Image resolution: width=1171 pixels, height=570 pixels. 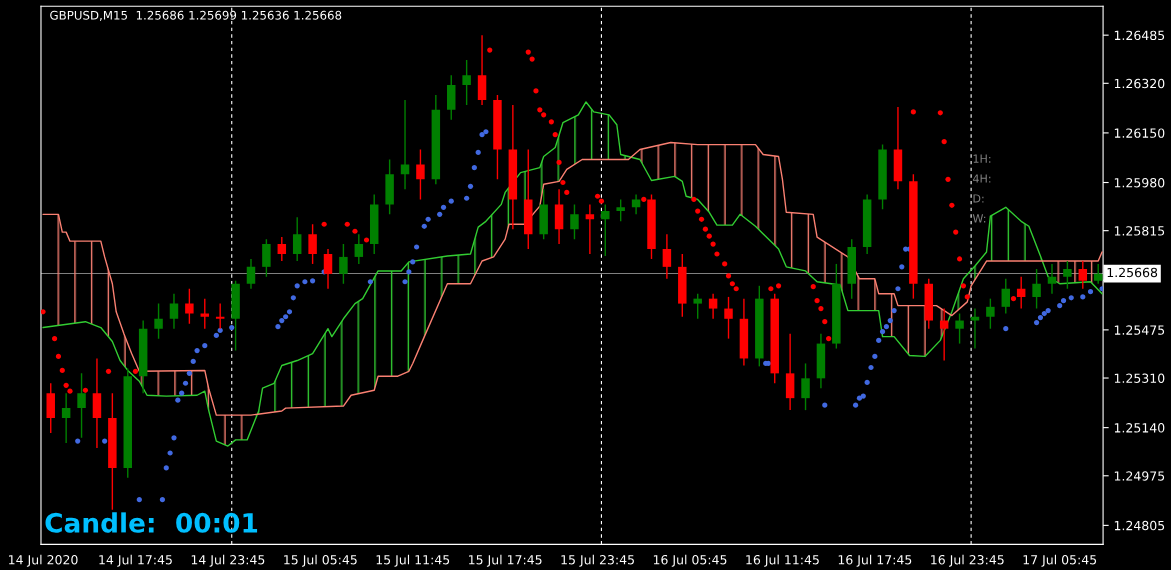 I want to click on x-tick-label: 14 Jul 2020, so click(x=43, y=560).